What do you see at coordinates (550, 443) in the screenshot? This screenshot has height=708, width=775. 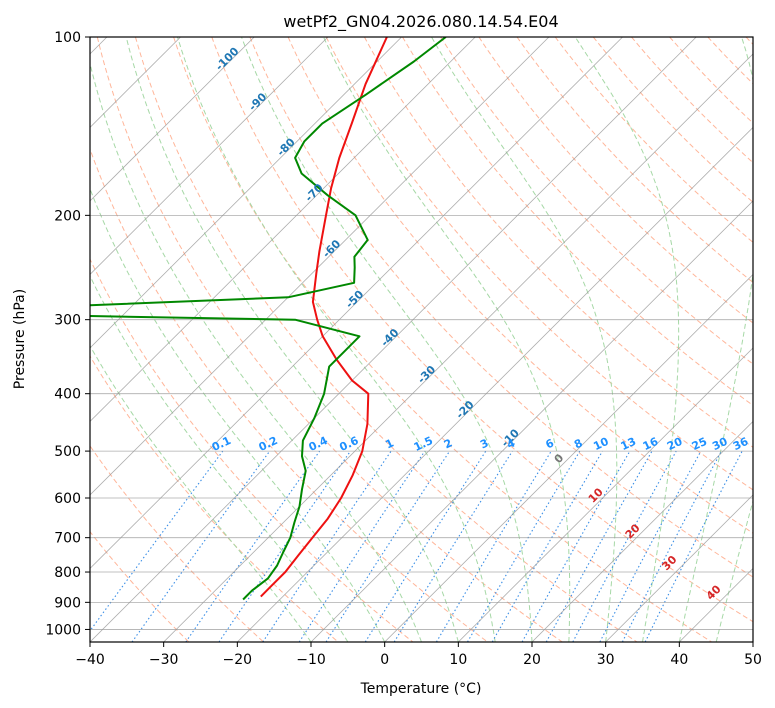 I see `mixing-ratio-label: 6` at bounding box center [550, 443].